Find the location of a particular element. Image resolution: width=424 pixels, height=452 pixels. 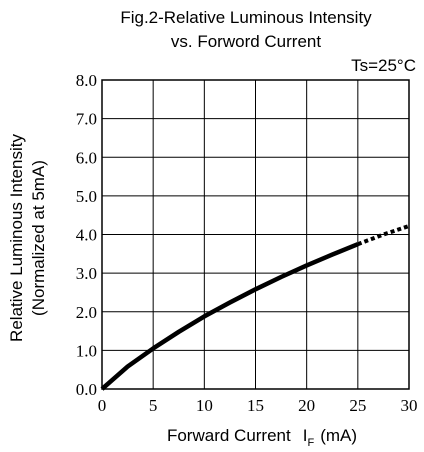

x-axis-label: Forward Current IF (mA) is located at coordinates (262, 437).